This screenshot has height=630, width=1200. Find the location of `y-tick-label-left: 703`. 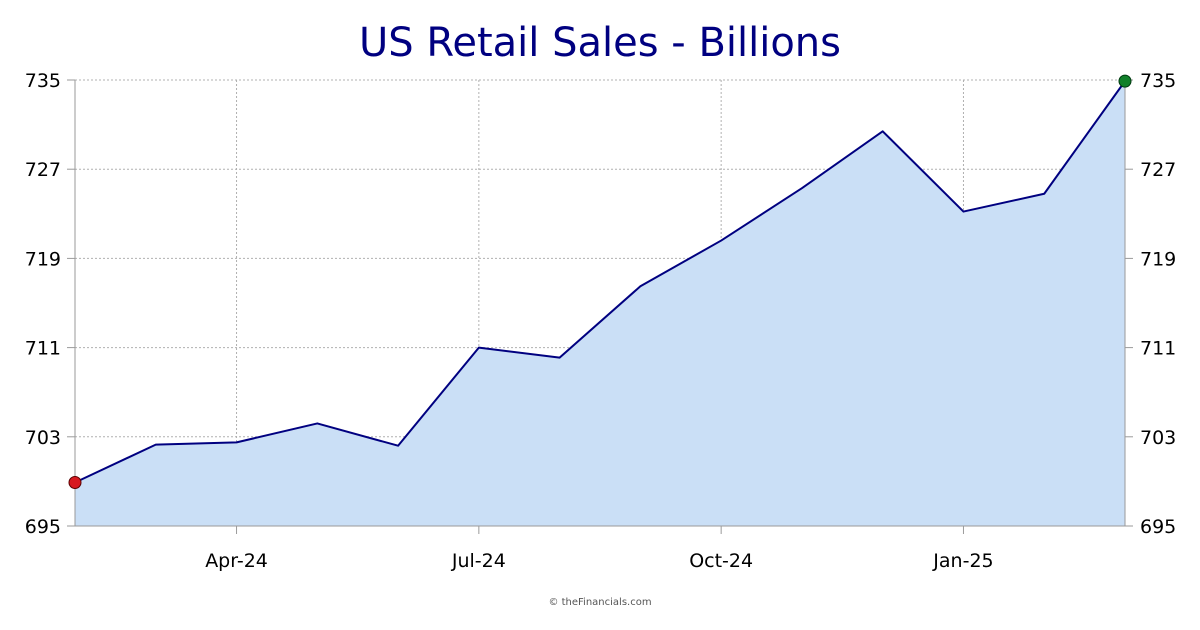

y-tick-label-left: 703 is located at coordinates (43, 438).